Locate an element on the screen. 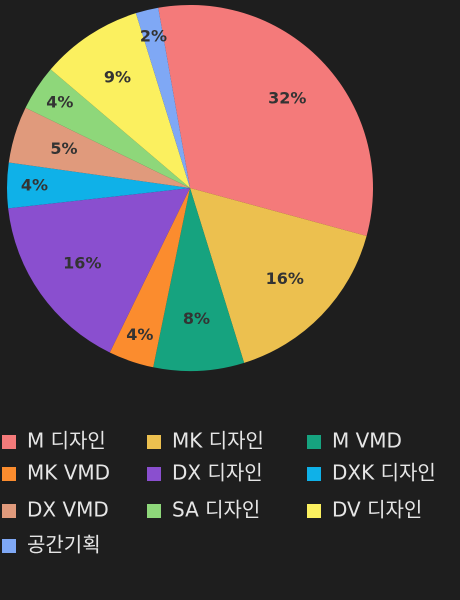 This screenshot has width=460, height=600. legend-label: MK 디자인 is located at coordinates (218, 441).